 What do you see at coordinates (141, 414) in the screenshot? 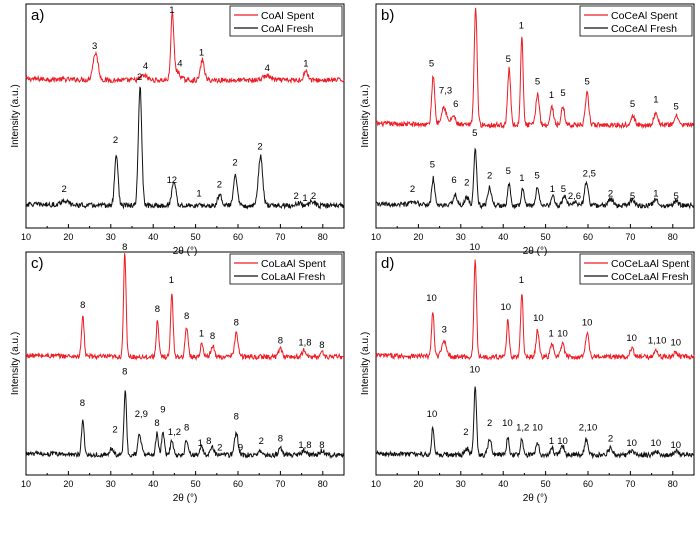
I see `peak-label: 2,9` at bounding box center [141, 414].